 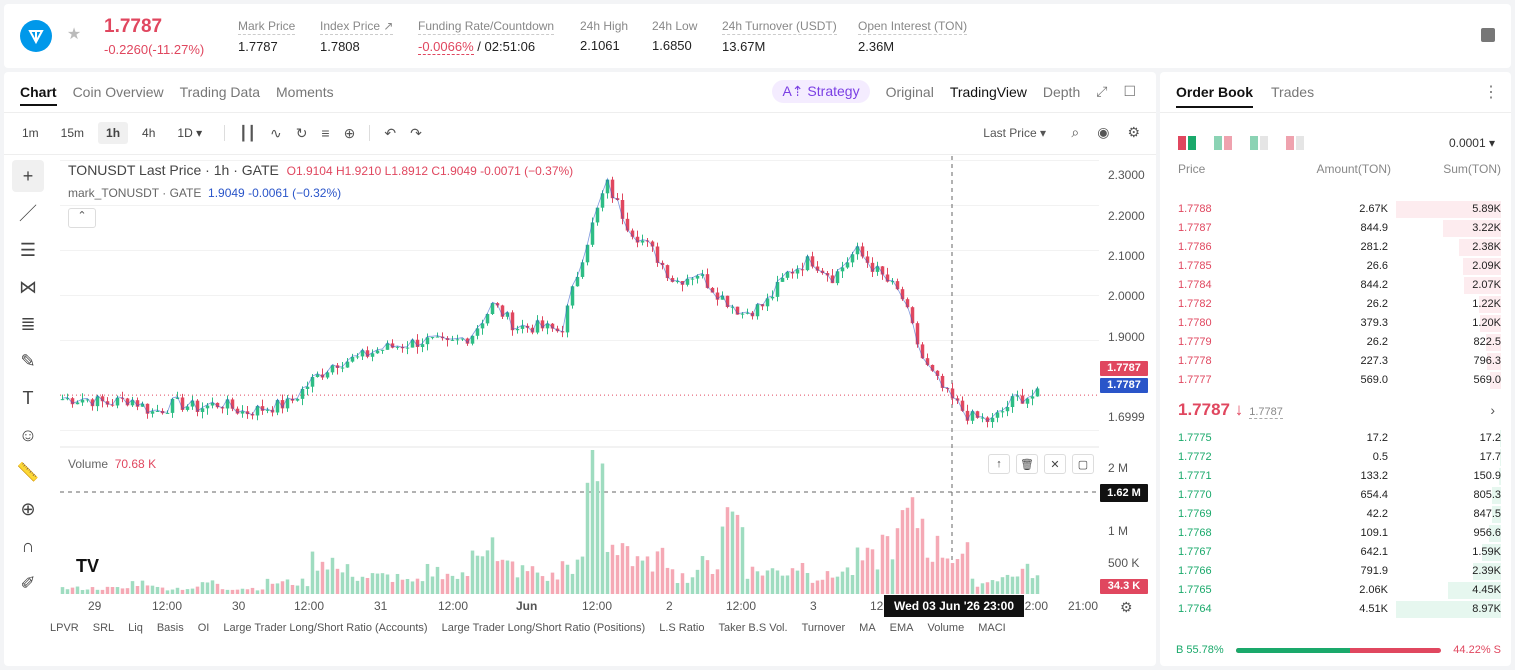 I want to click on tab-moments: Moments, so click(x=305, y=92).